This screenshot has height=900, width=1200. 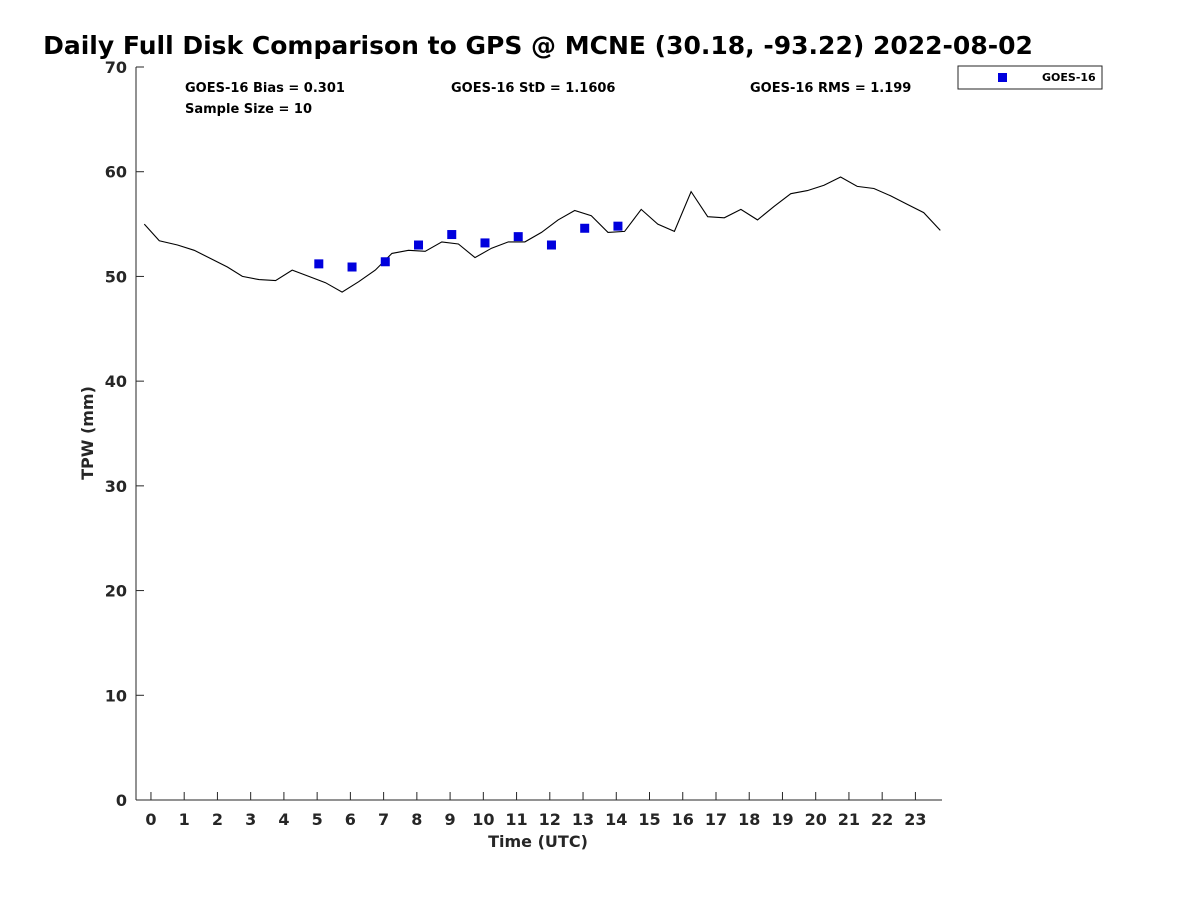 I want to click on x-tick-label: 13, so click(x=583, y=819).